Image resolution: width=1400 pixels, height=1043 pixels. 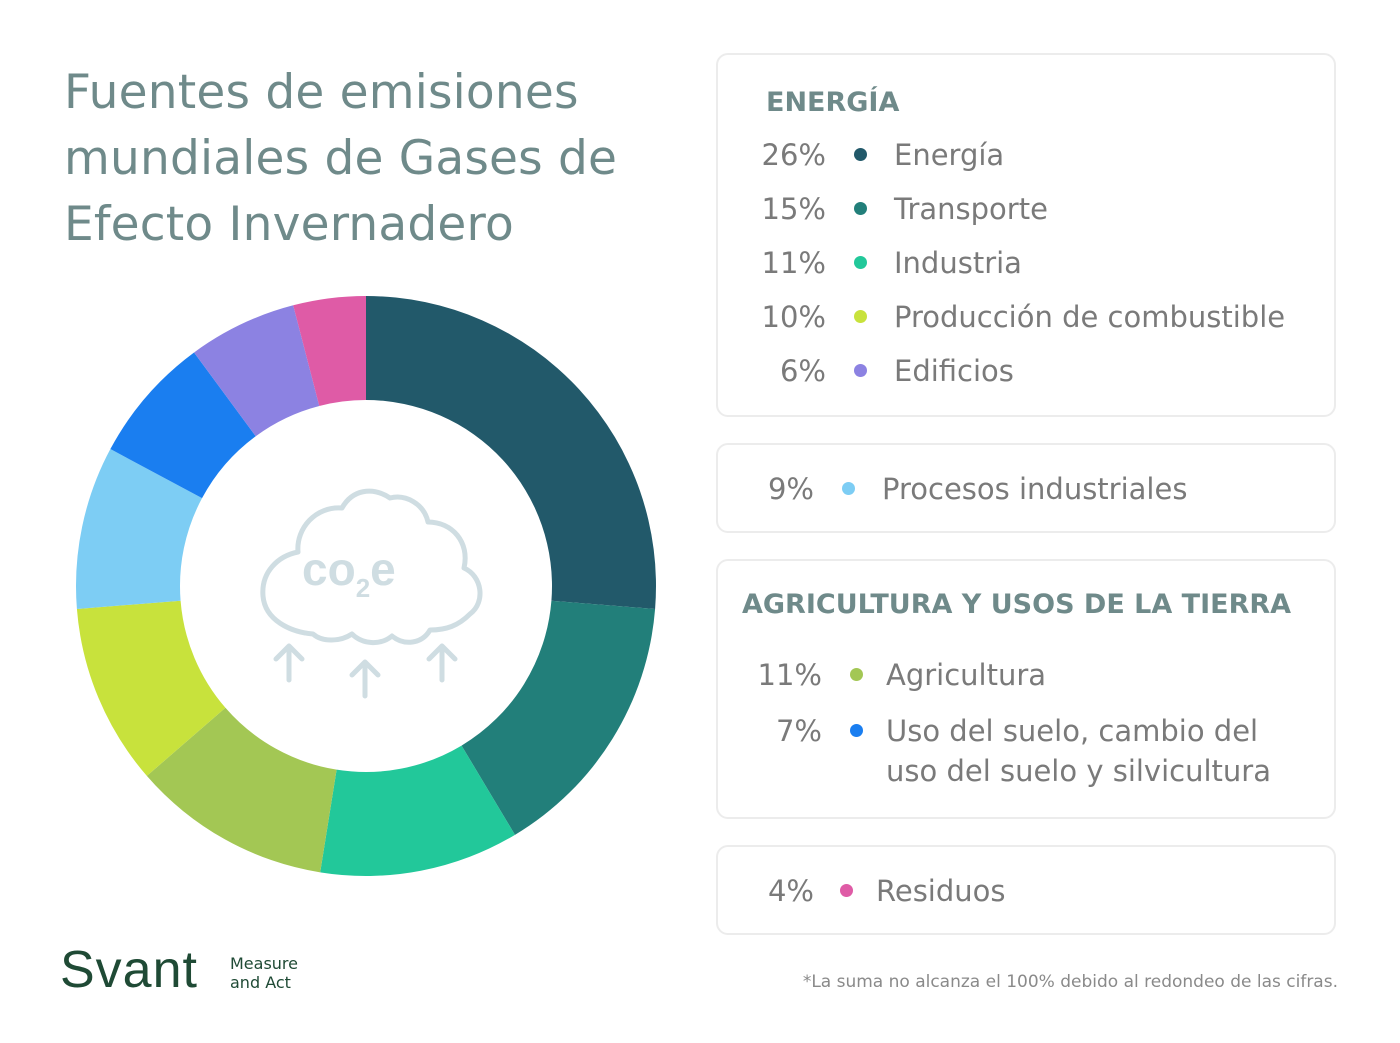 What do you see at coordinates (1035, 489) in the screenshot?
I see `legend-label: Procesos industriales` at bounding box center [1035, 489].